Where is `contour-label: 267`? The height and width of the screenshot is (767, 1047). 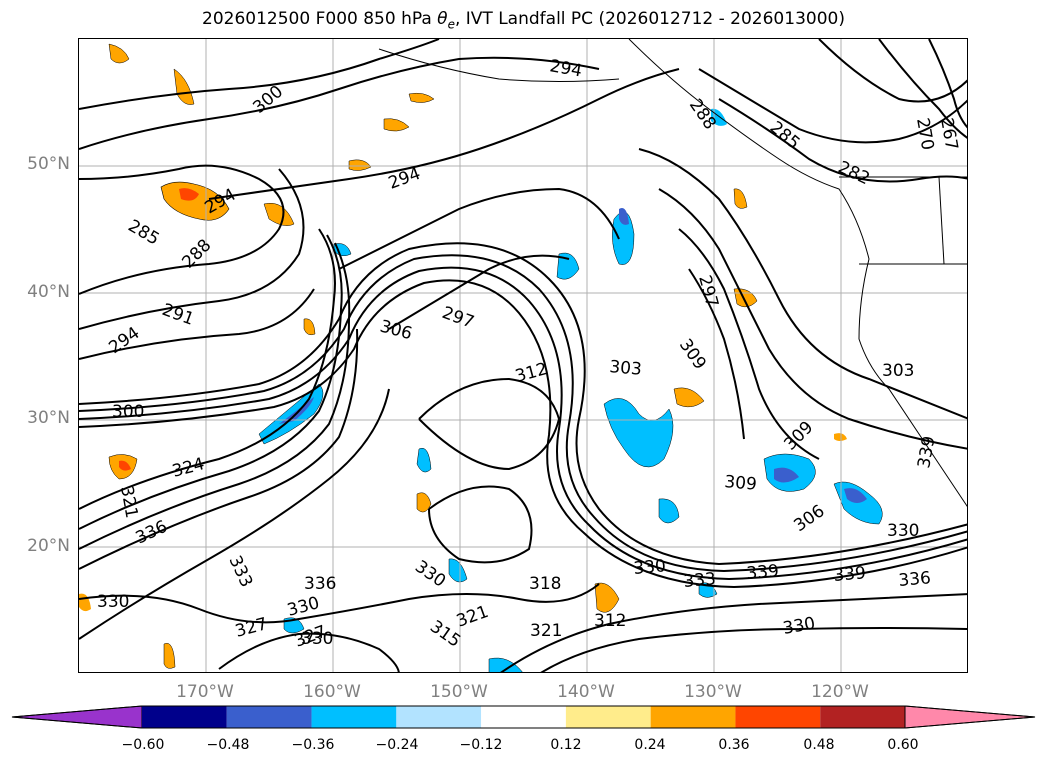 contour-label: 267 is located at coordinates (948, 133).